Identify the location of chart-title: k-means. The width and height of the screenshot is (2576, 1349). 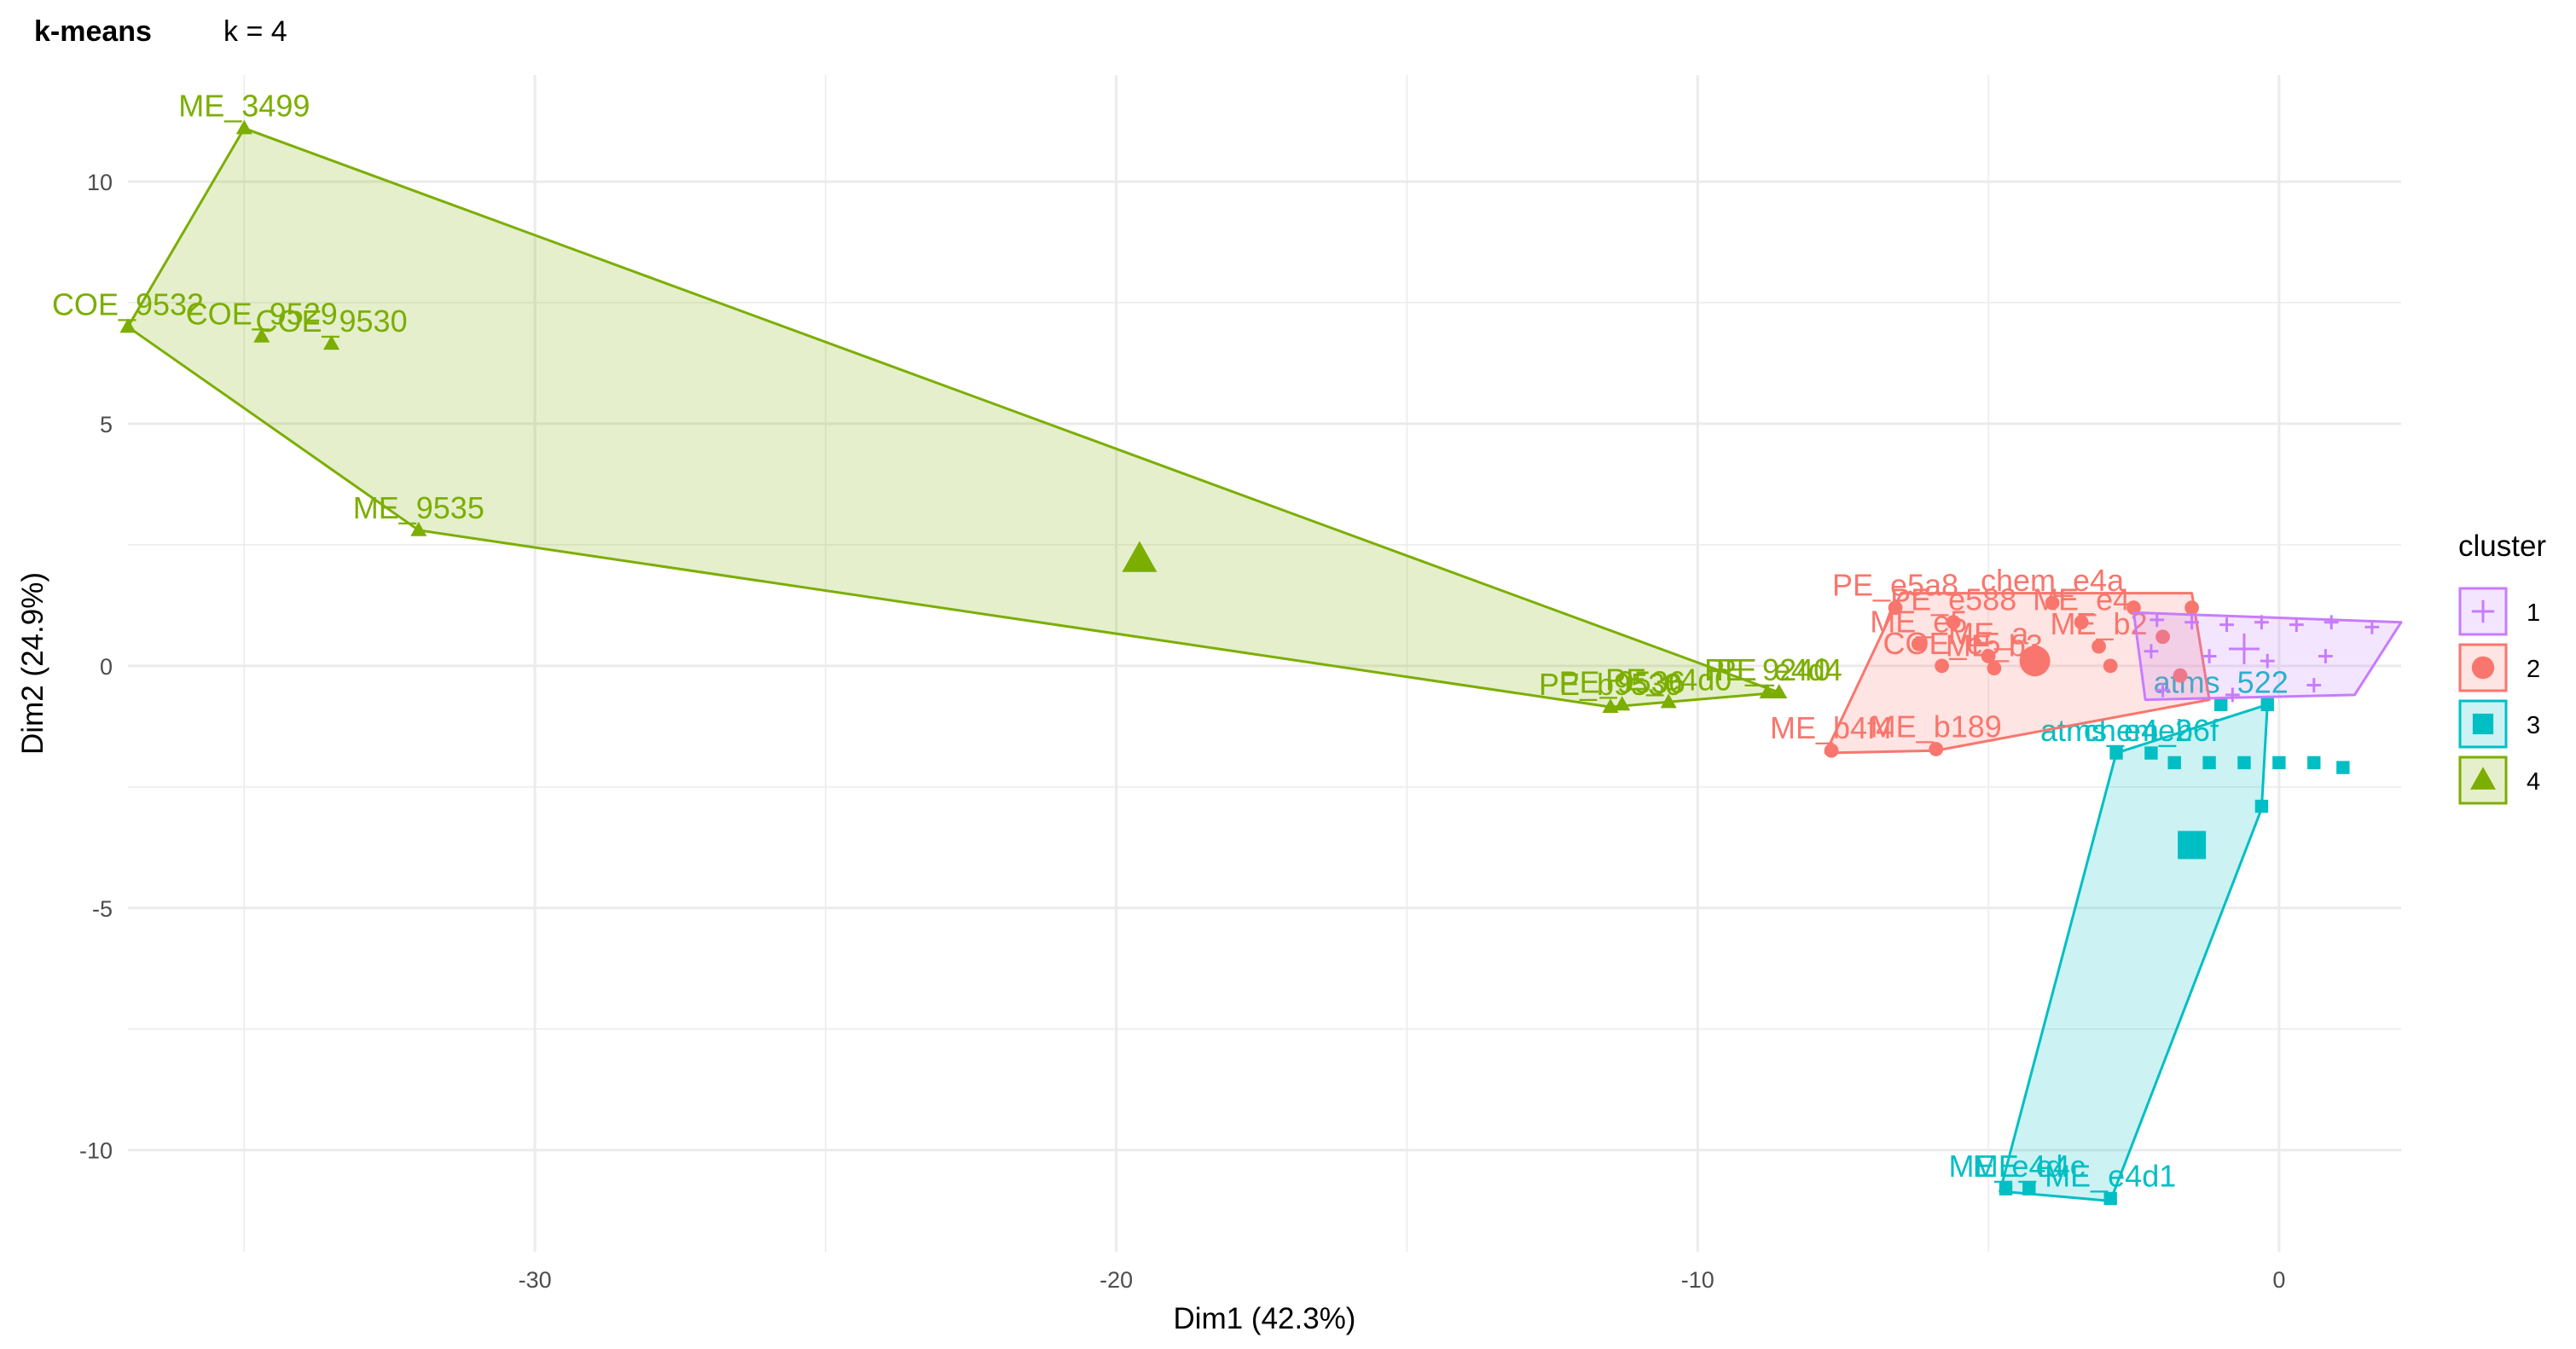
(93, 31).